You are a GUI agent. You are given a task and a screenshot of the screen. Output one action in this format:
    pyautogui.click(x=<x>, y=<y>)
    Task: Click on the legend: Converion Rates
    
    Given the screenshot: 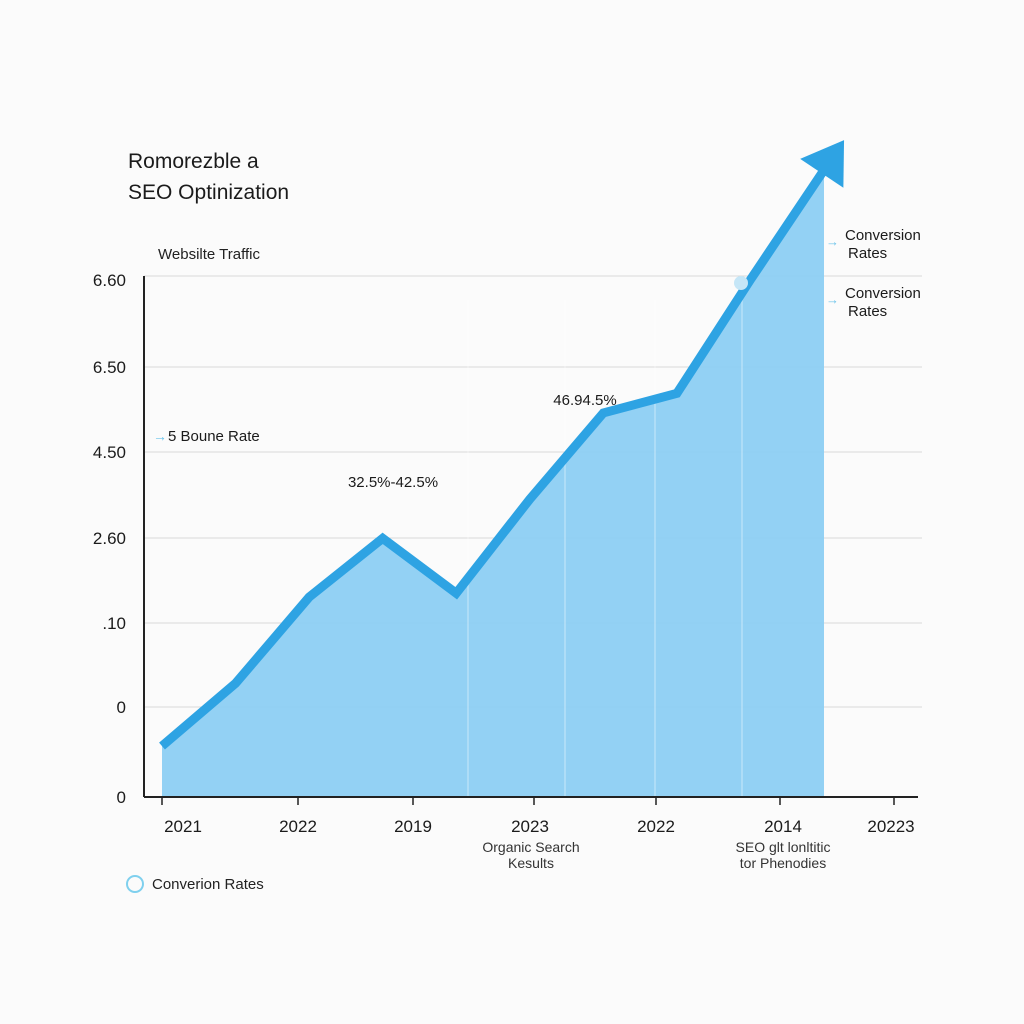 What is the action you would take?
    pyautogui.click(x=195, y=884)
    